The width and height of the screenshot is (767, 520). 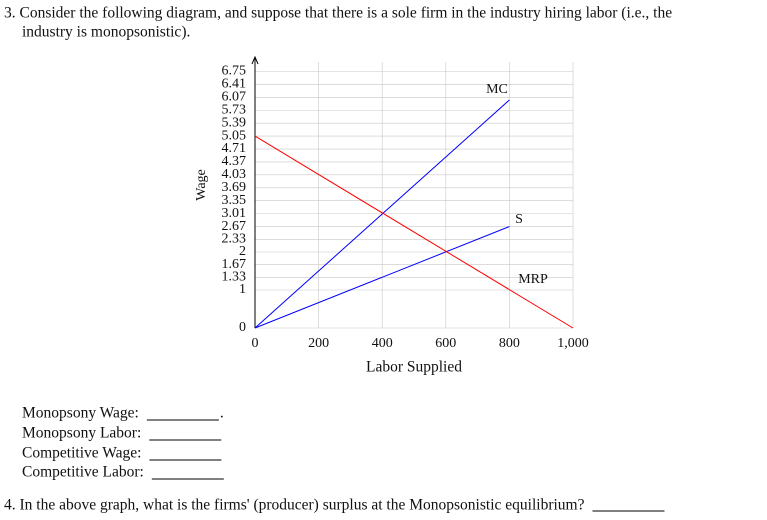 What do you see at coordinates (255, 343) in the screenshot?
I see `x-tick-label: 0` at bounding box center [255, 343].